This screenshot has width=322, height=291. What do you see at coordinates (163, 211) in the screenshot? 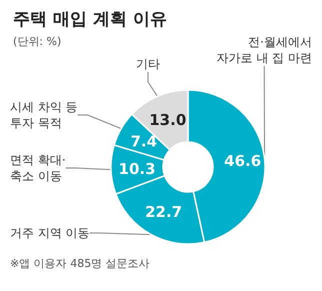
I see `data-label: 22.7` at bounding box center [163, 211].